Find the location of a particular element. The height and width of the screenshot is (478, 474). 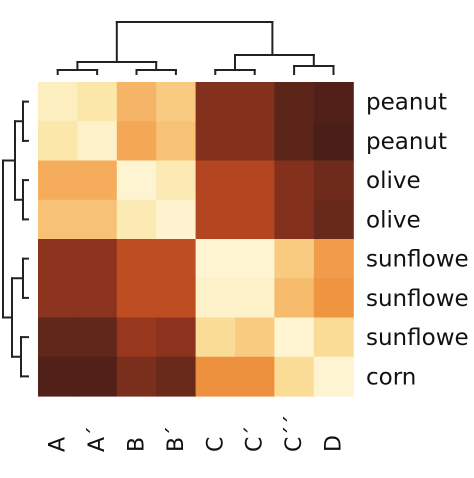

column-label: A is located at coordinates (58, 444).